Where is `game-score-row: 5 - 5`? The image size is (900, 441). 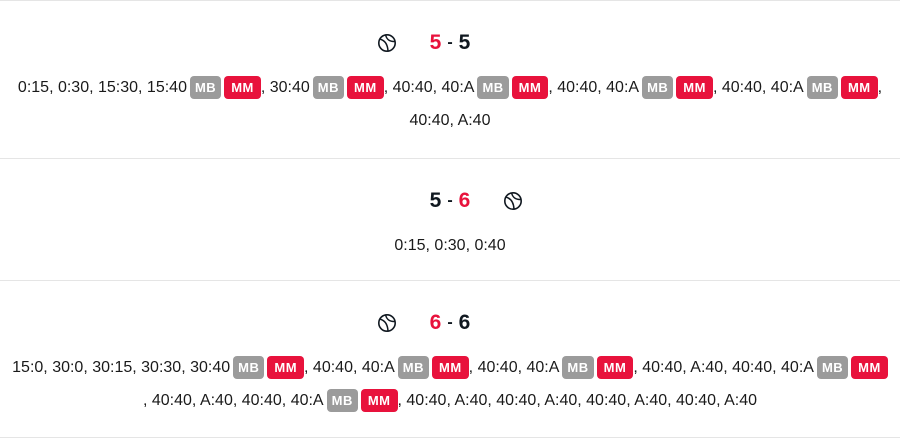
game-score-row: 5 - 5 is located at coordinates (450, 43).